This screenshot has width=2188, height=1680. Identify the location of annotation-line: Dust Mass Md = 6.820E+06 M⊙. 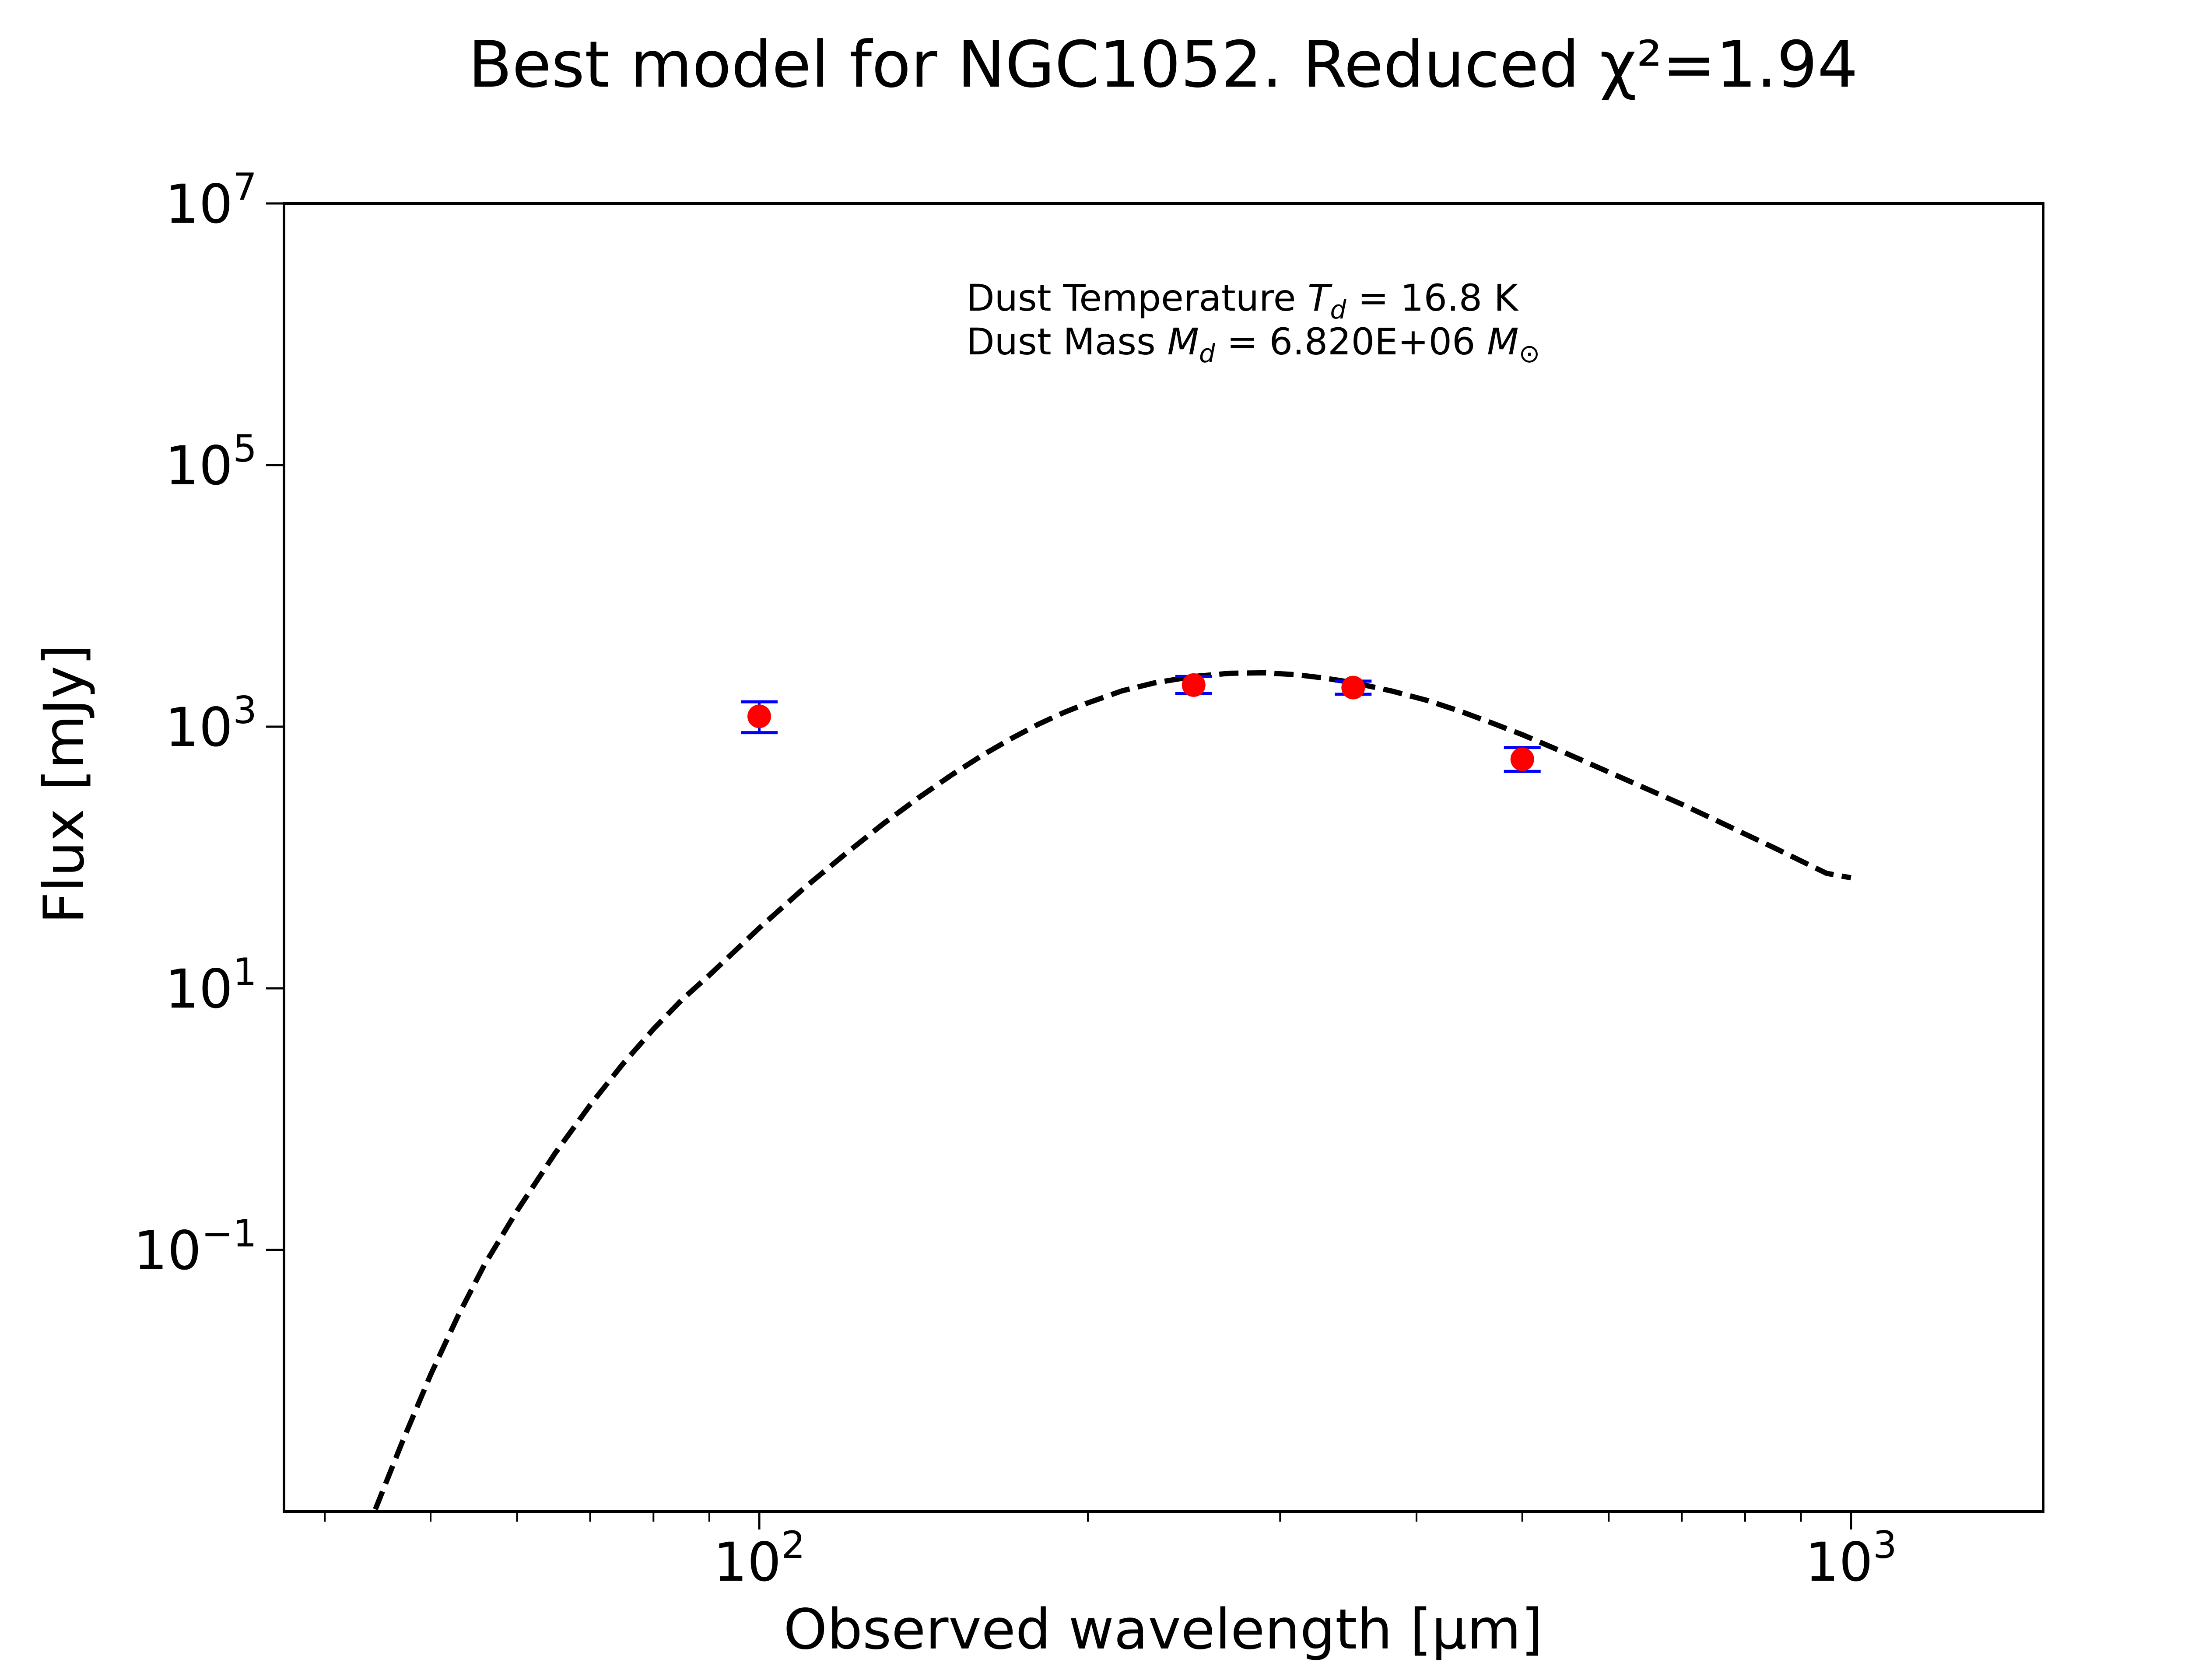
(1253, 344).